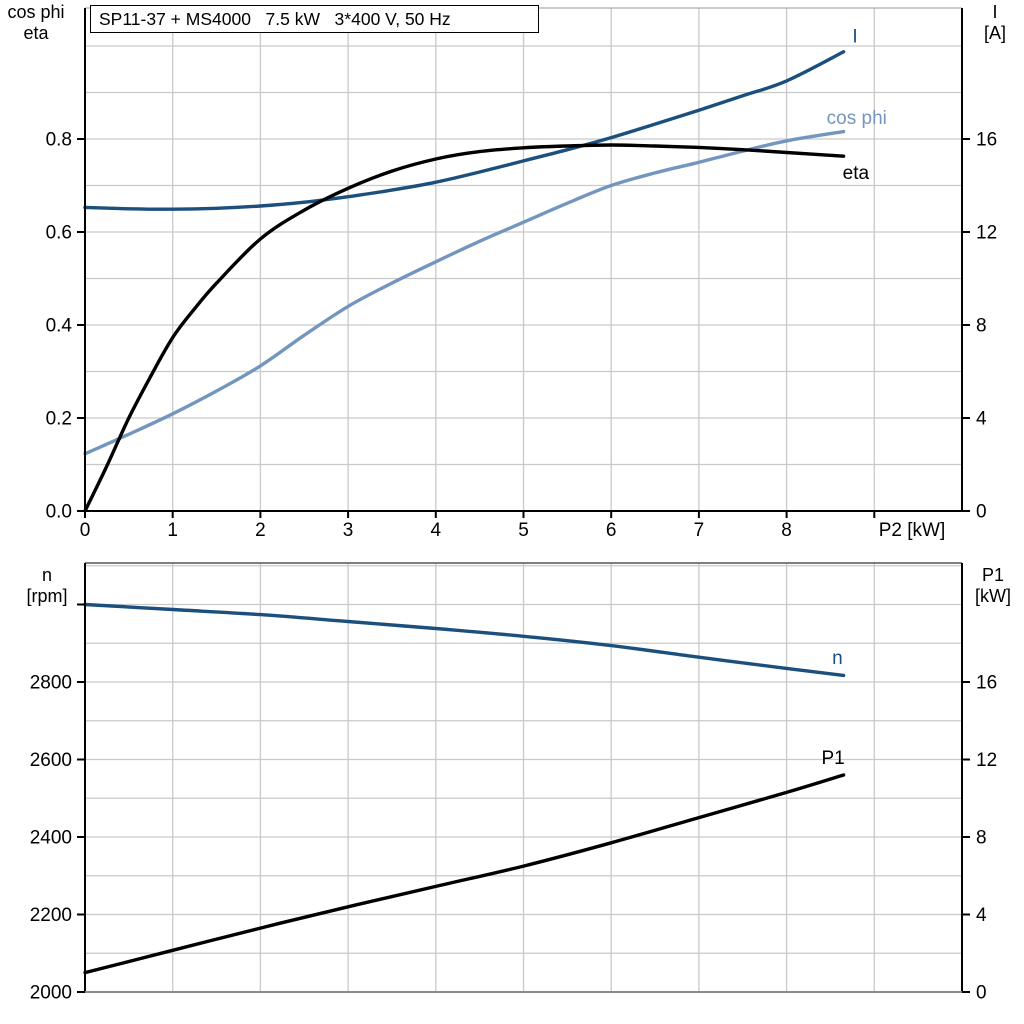 The width and height of the screenshot is (1024, 1024). What do you see at coordinates (51, 993) in the screenshot?
I see `y-left-tick-label: 2000` at bounding box center [51, 993].